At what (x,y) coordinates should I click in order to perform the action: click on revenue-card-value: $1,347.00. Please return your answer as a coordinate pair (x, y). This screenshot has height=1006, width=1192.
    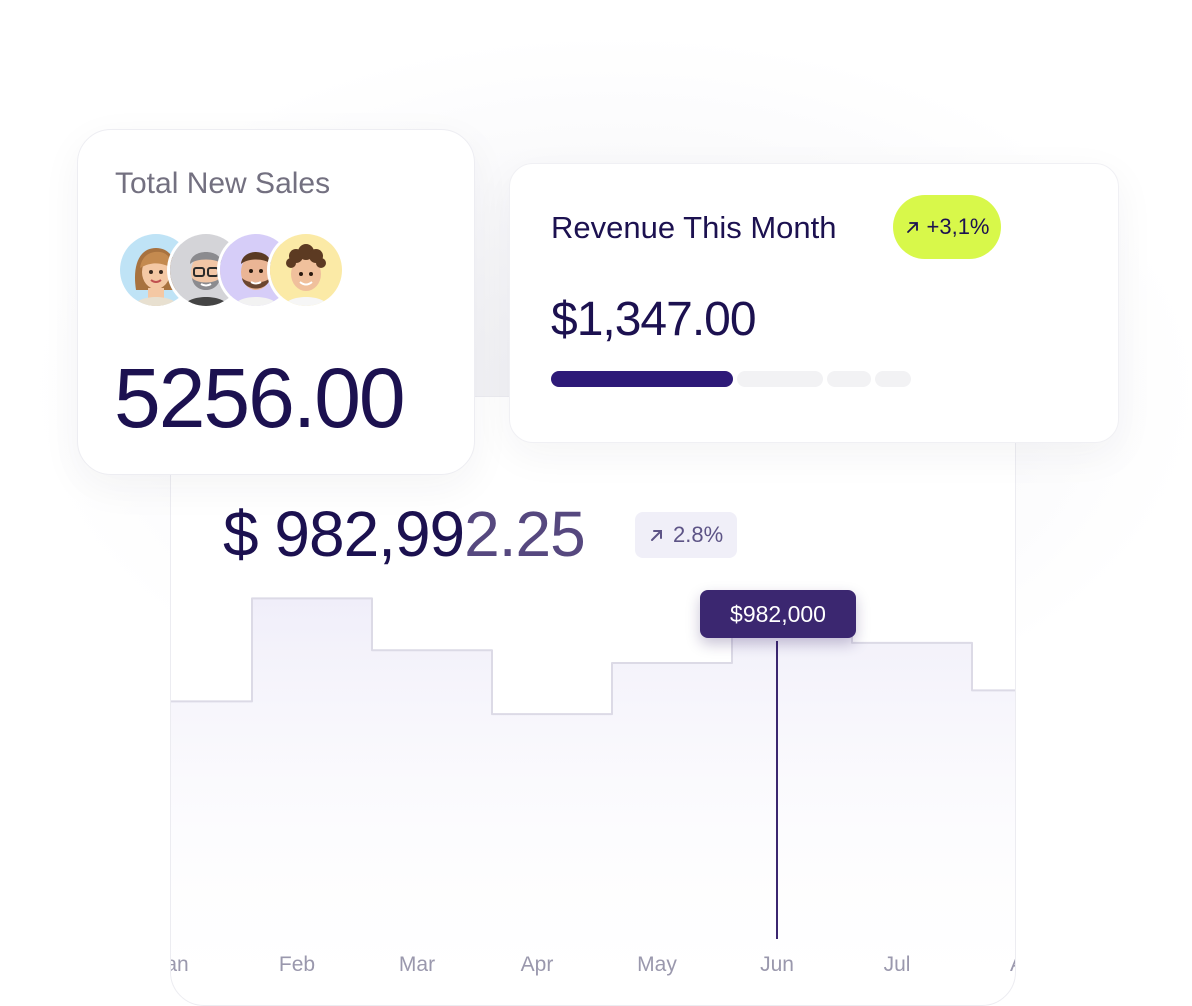
    Looking at the image, I should click on (654, 319).